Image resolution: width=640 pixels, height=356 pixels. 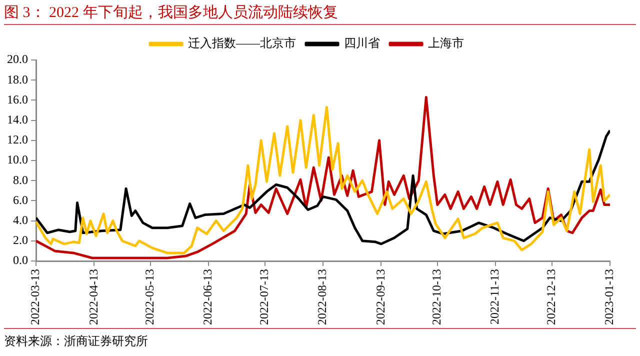 I want to click on y-tick-label: 18.0, so click(x=17, y=79).